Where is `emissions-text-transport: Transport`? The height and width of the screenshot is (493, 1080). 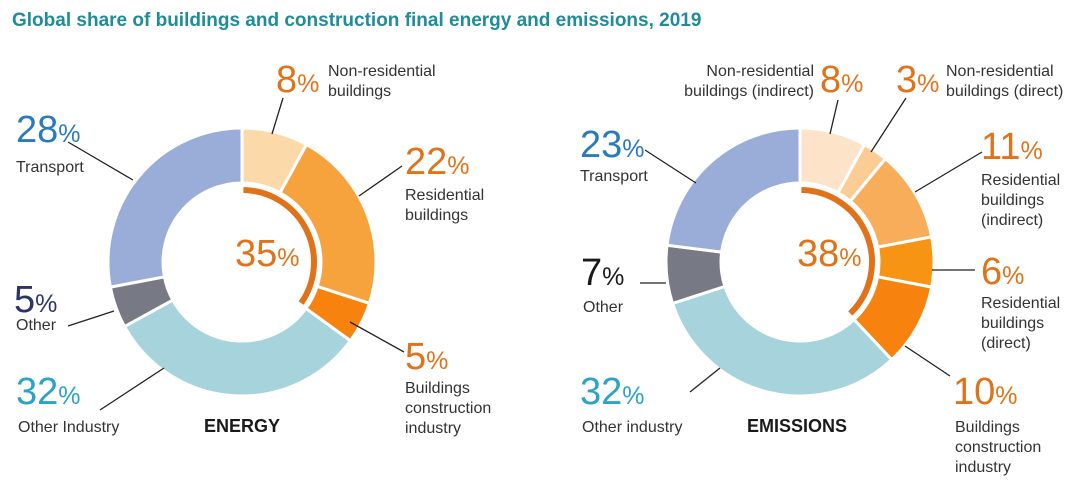
emissions-text-transport: Transport is located at coordinates (614, 176).